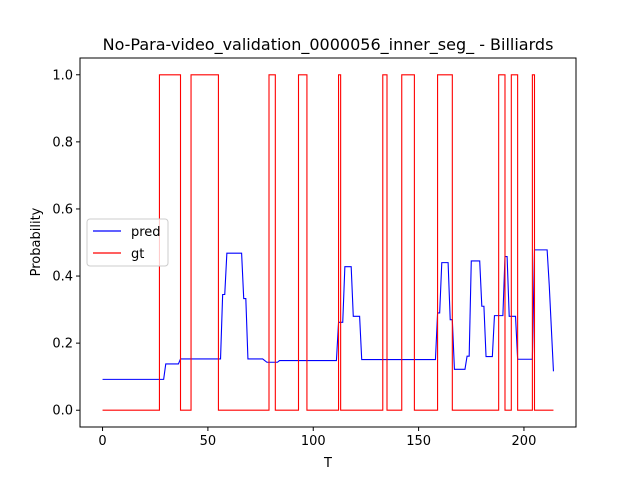 The width and height of the screenshot is (640, 480). Describe the element at coordinates (62, 142) in the screenshot. I see `y-tick-label: 0.8` at that location.